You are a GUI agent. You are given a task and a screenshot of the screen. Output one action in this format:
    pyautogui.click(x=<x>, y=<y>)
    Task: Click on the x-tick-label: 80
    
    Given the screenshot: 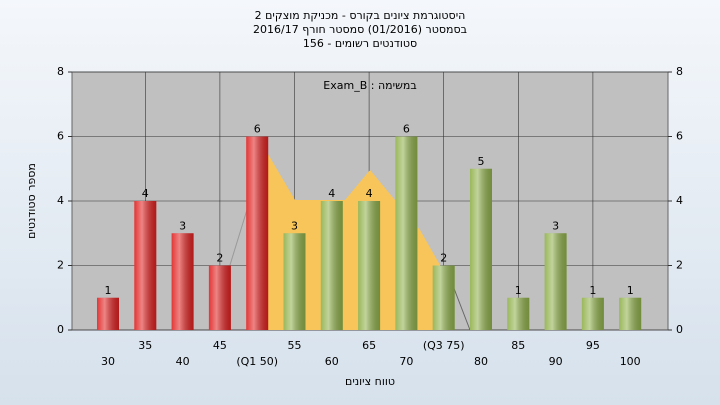 What is the action you would take?
    pyautogui.click(x=481, y=361)
    